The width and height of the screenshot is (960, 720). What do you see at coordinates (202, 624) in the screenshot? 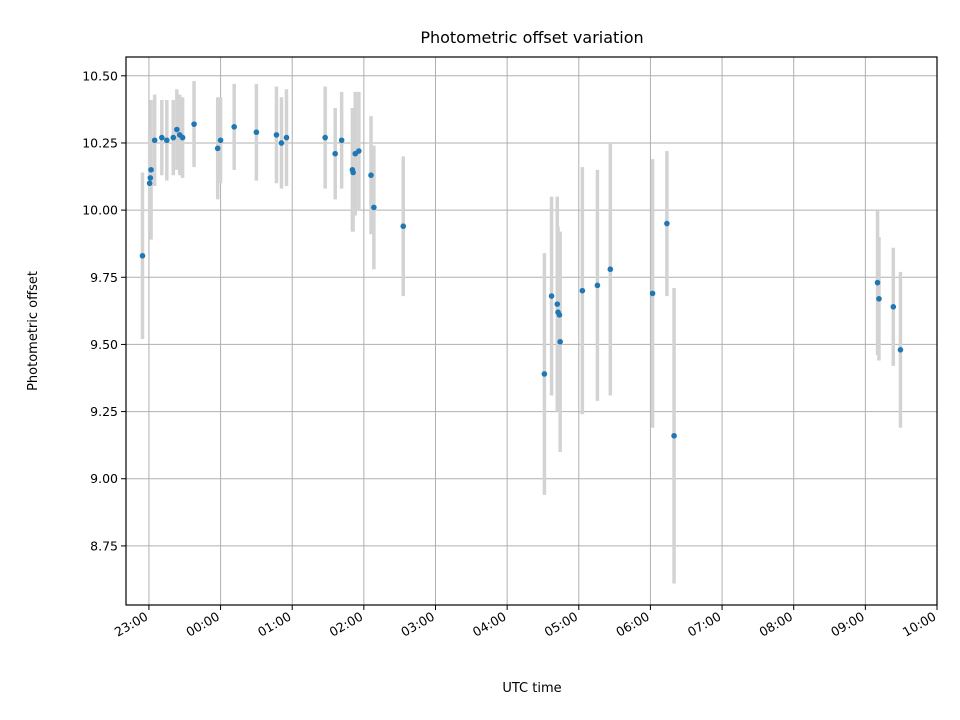
I see `x-tick-label: 00:00` at bounding box center [202, 624].